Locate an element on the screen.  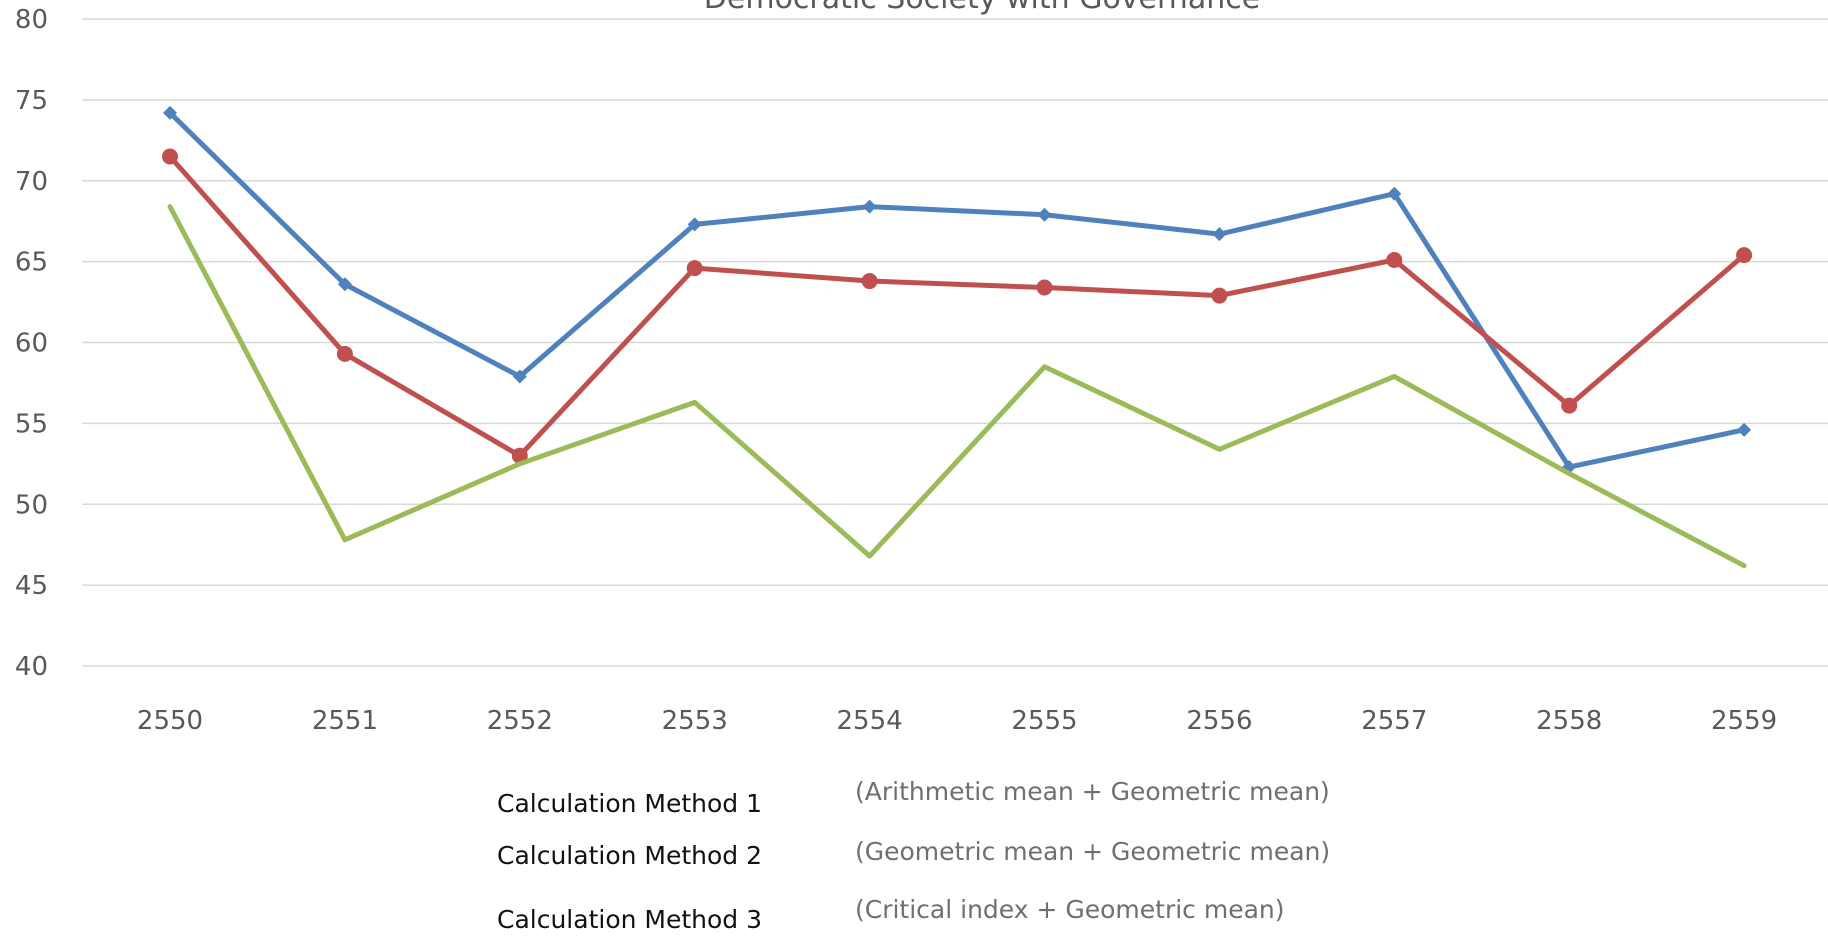
y-tick-label-40: 40 is located at coordinates (31, 667).